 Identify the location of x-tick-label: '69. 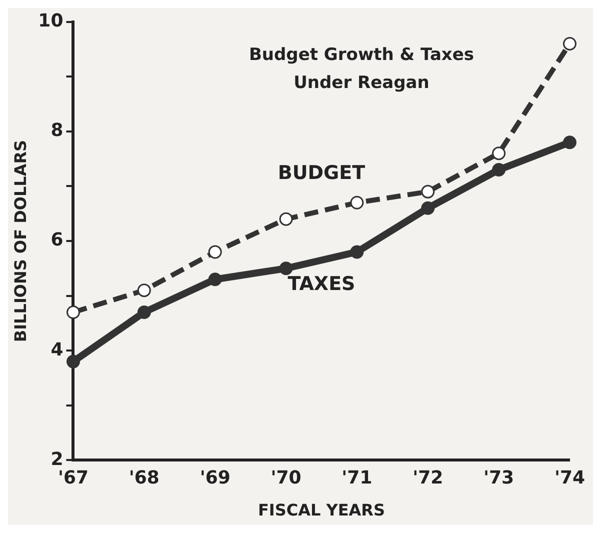
(215, 478).